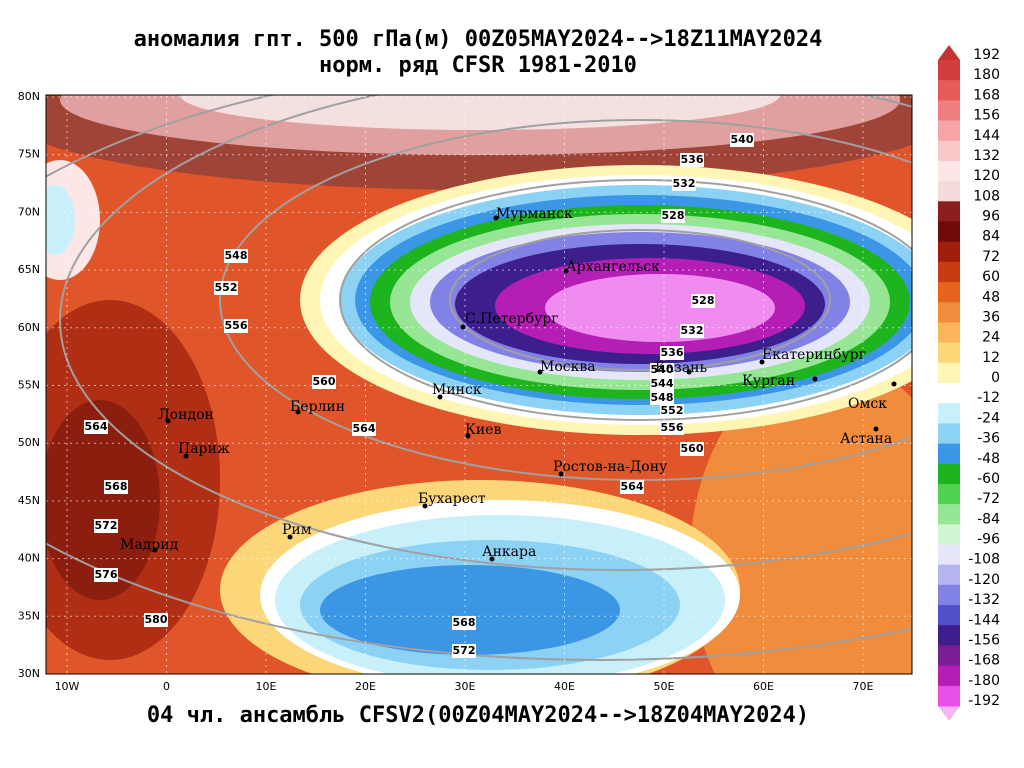 This screenshot has height=768, width=1024. What do you see at coordinates (988, 540) in the screenshot?
I see `colorbar-label: -96` at bounding box center [988, 540].